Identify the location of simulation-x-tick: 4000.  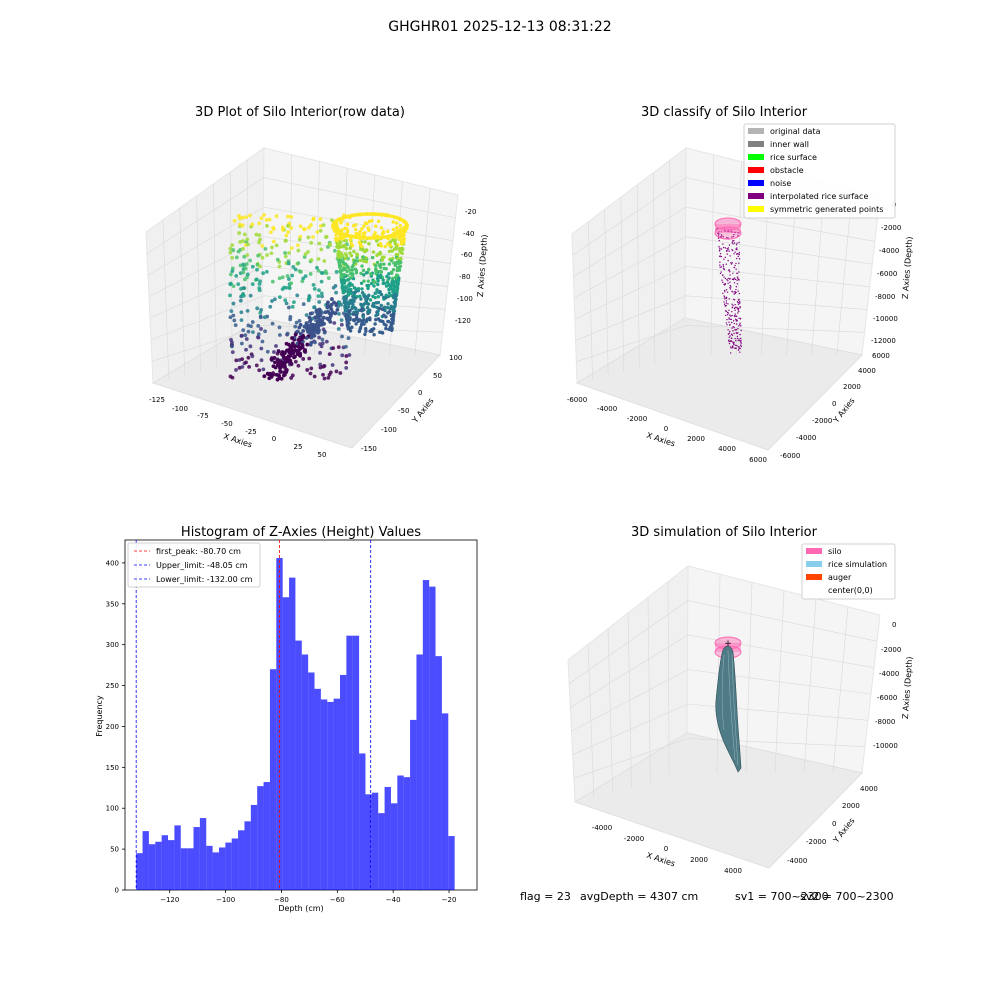
(733, 871).